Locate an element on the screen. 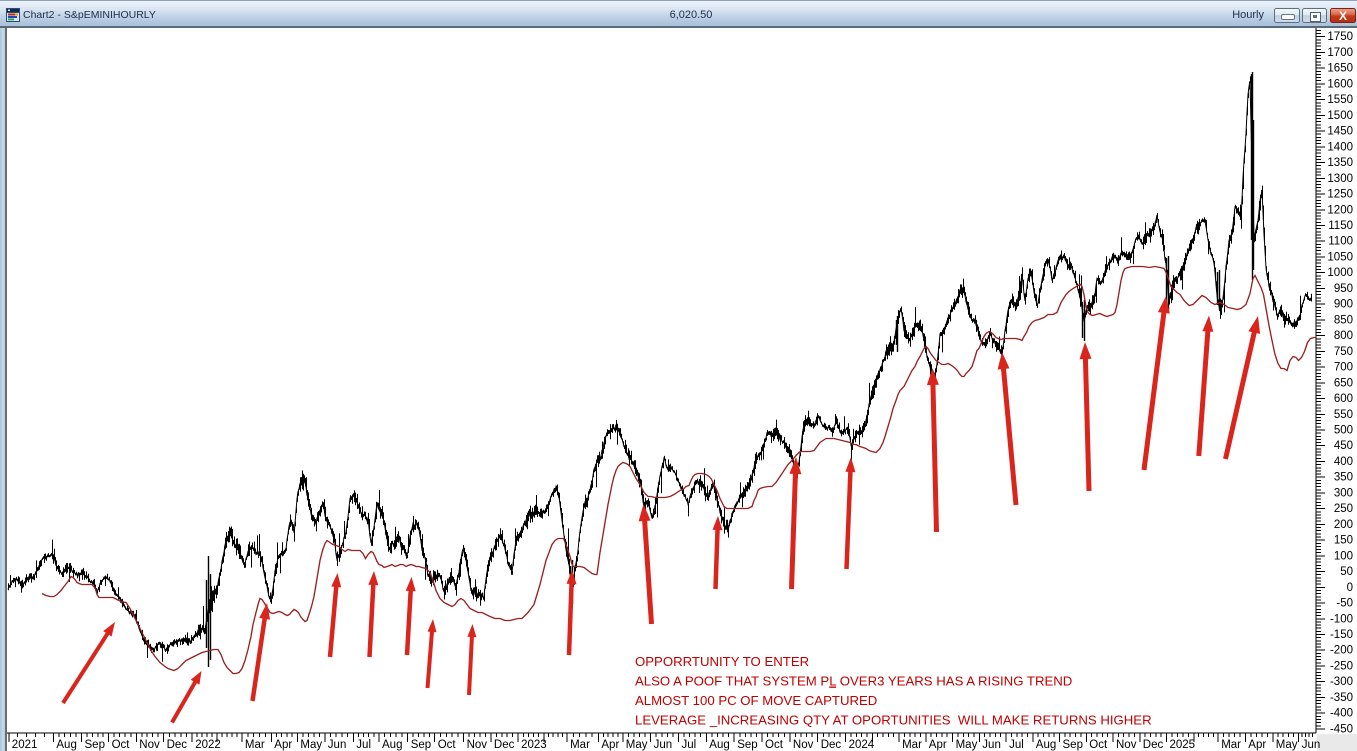  svg-text: 400 is located at coordinates (1343, 462).